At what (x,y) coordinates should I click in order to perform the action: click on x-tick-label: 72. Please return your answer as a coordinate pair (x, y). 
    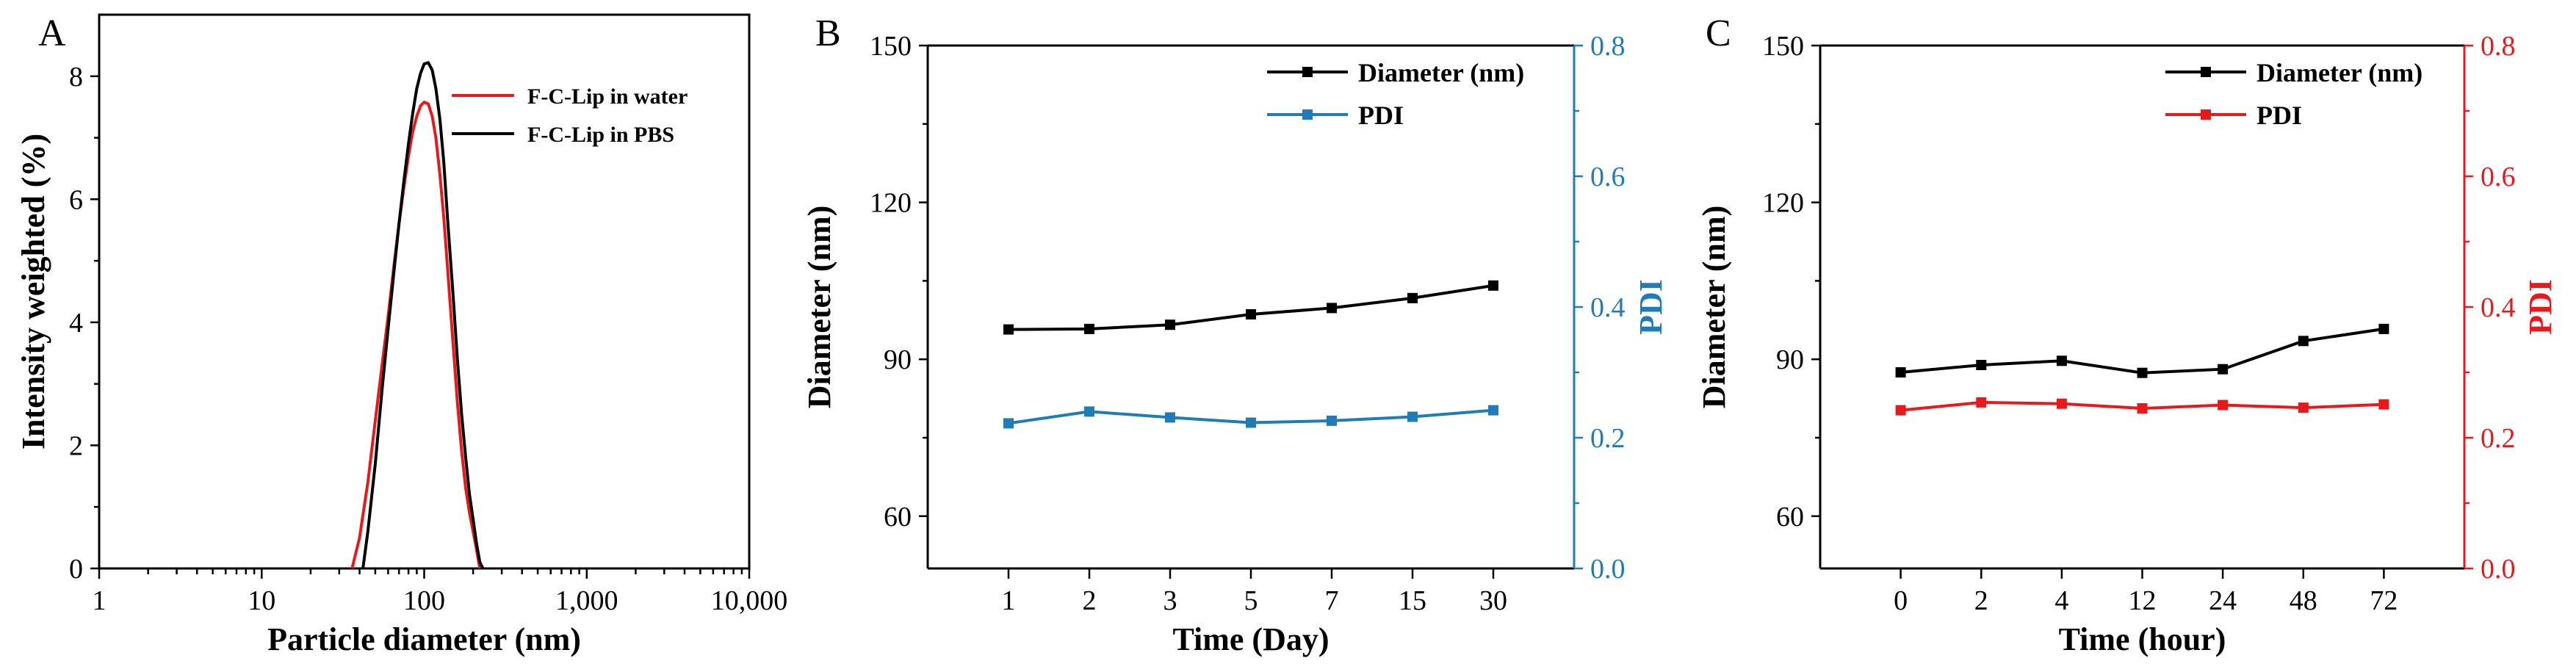
    Looking at the image, I should click on (2384, 600).